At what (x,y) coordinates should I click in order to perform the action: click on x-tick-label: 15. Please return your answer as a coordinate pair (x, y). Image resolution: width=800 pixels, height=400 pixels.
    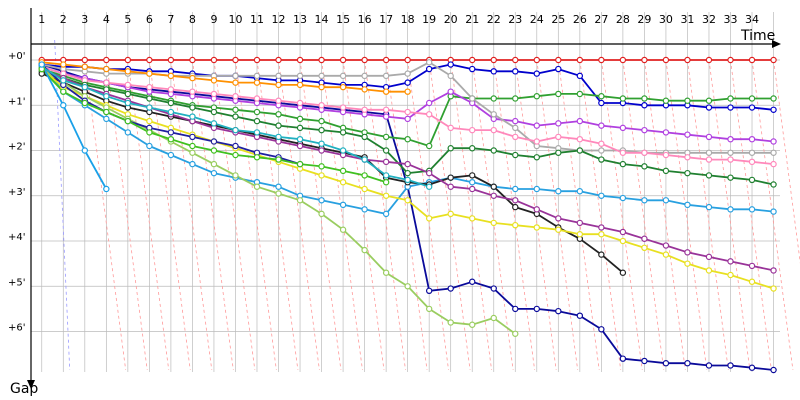
    Looking at the image, I should click on (343, 19).